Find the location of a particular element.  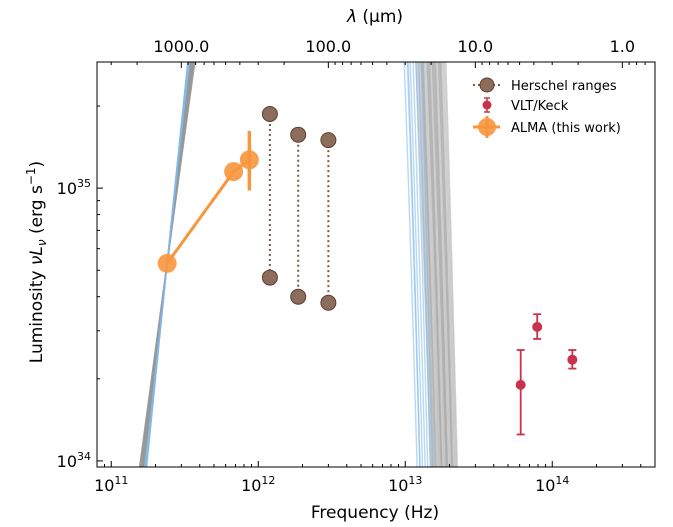

top-tick-label: 1.0 is located at coordinates (622, 46).